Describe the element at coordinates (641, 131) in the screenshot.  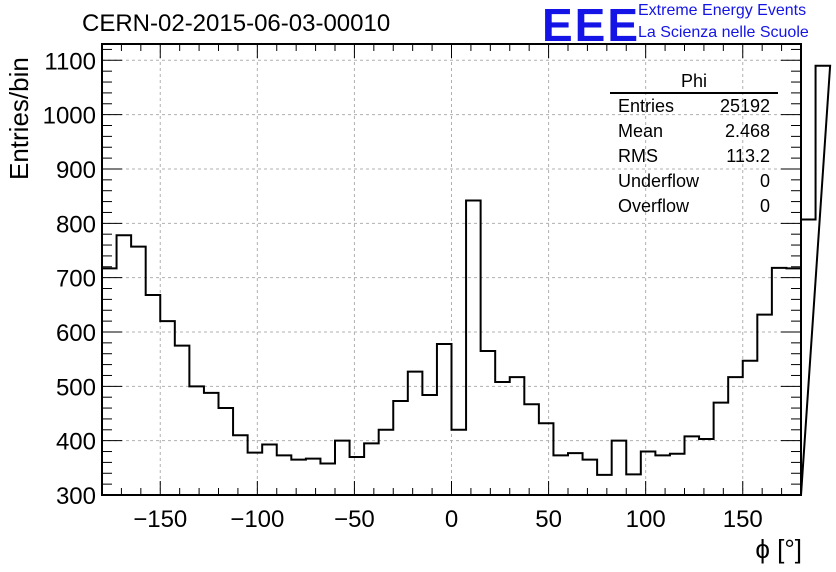
I see `stats-label: Mean` at that location.